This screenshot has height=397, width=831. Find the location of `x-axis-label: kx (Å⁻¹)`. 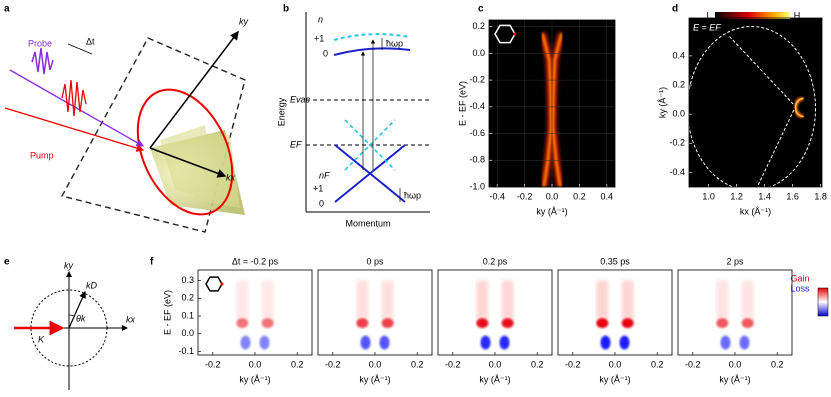

x-axis-label: kx (Å⁻¹) is located at coordinates (755, 211).